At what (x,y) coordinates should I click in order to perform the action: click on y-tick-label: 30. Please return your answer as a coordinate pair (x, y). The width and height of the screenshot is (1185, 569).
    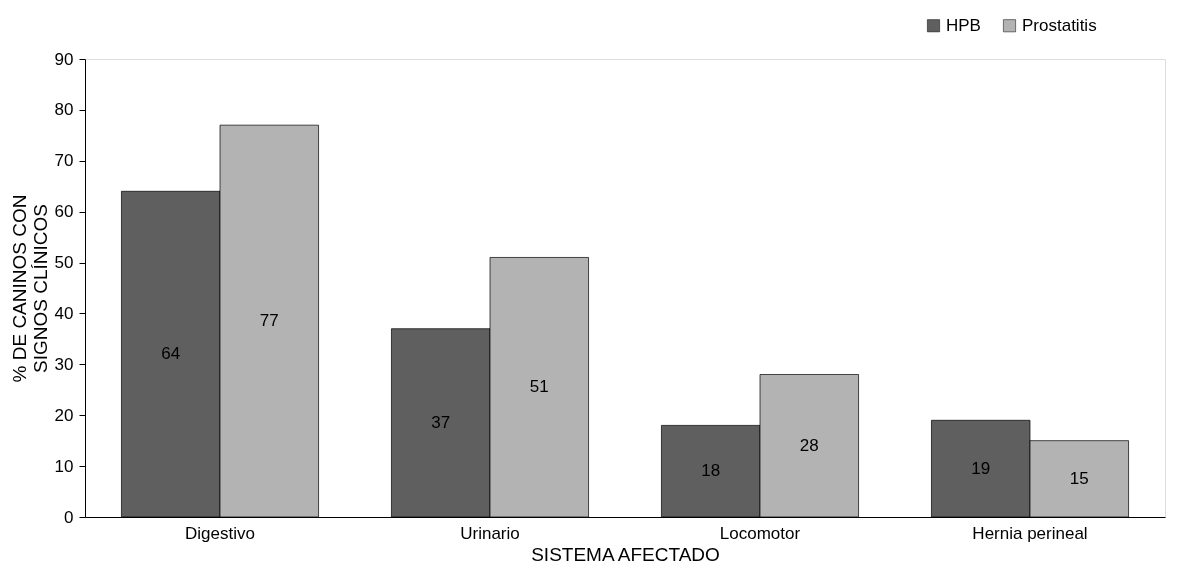
    Looking at the image, I should click on (64, 364).